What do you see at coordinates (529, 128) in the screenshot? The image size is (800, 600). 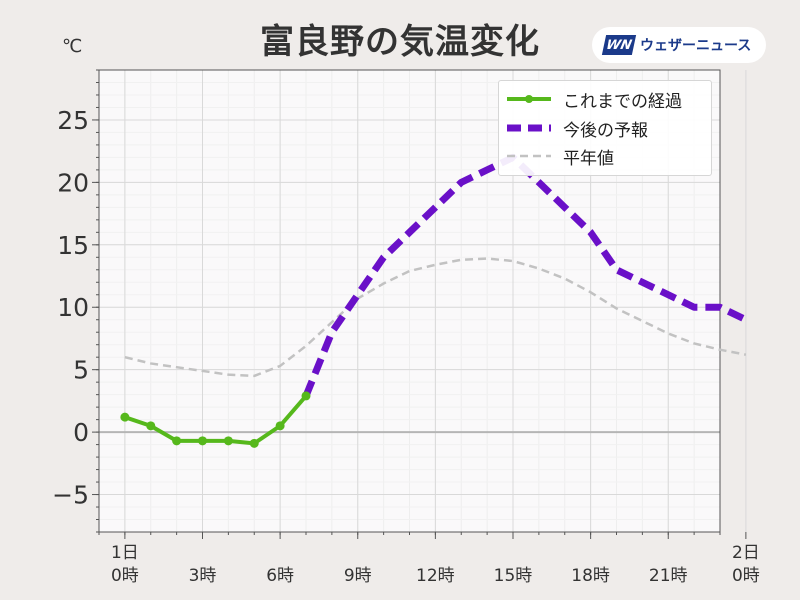 I see `legend-swatch-forecast` at bounding box center [529, 128].